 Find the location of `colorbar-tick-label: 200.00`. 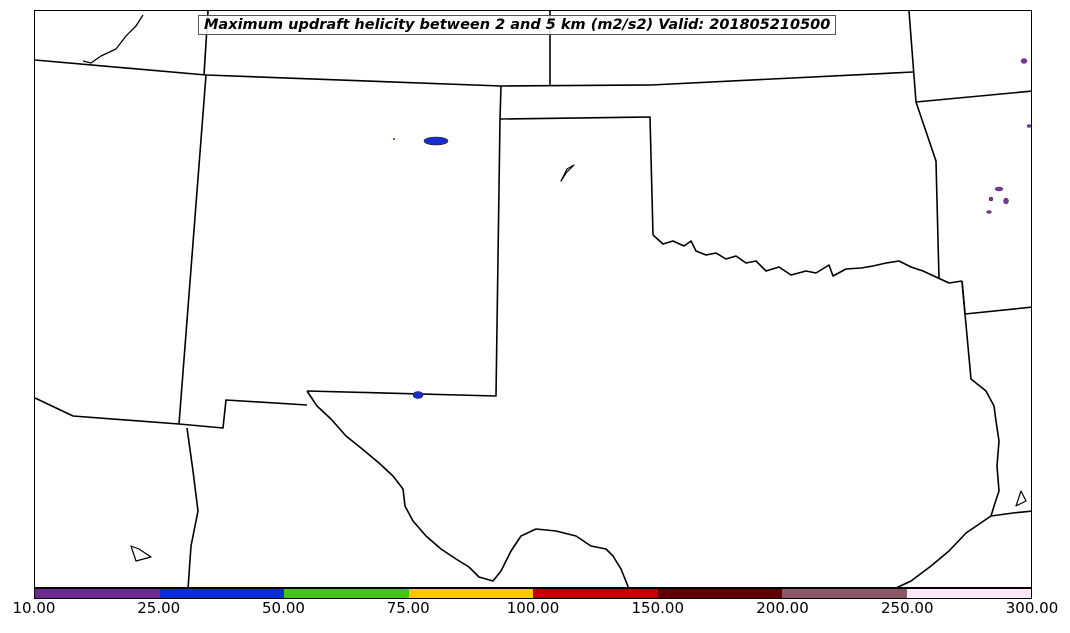

colorbar-tick-label: 200.00 is located at coordinates (782, 608).